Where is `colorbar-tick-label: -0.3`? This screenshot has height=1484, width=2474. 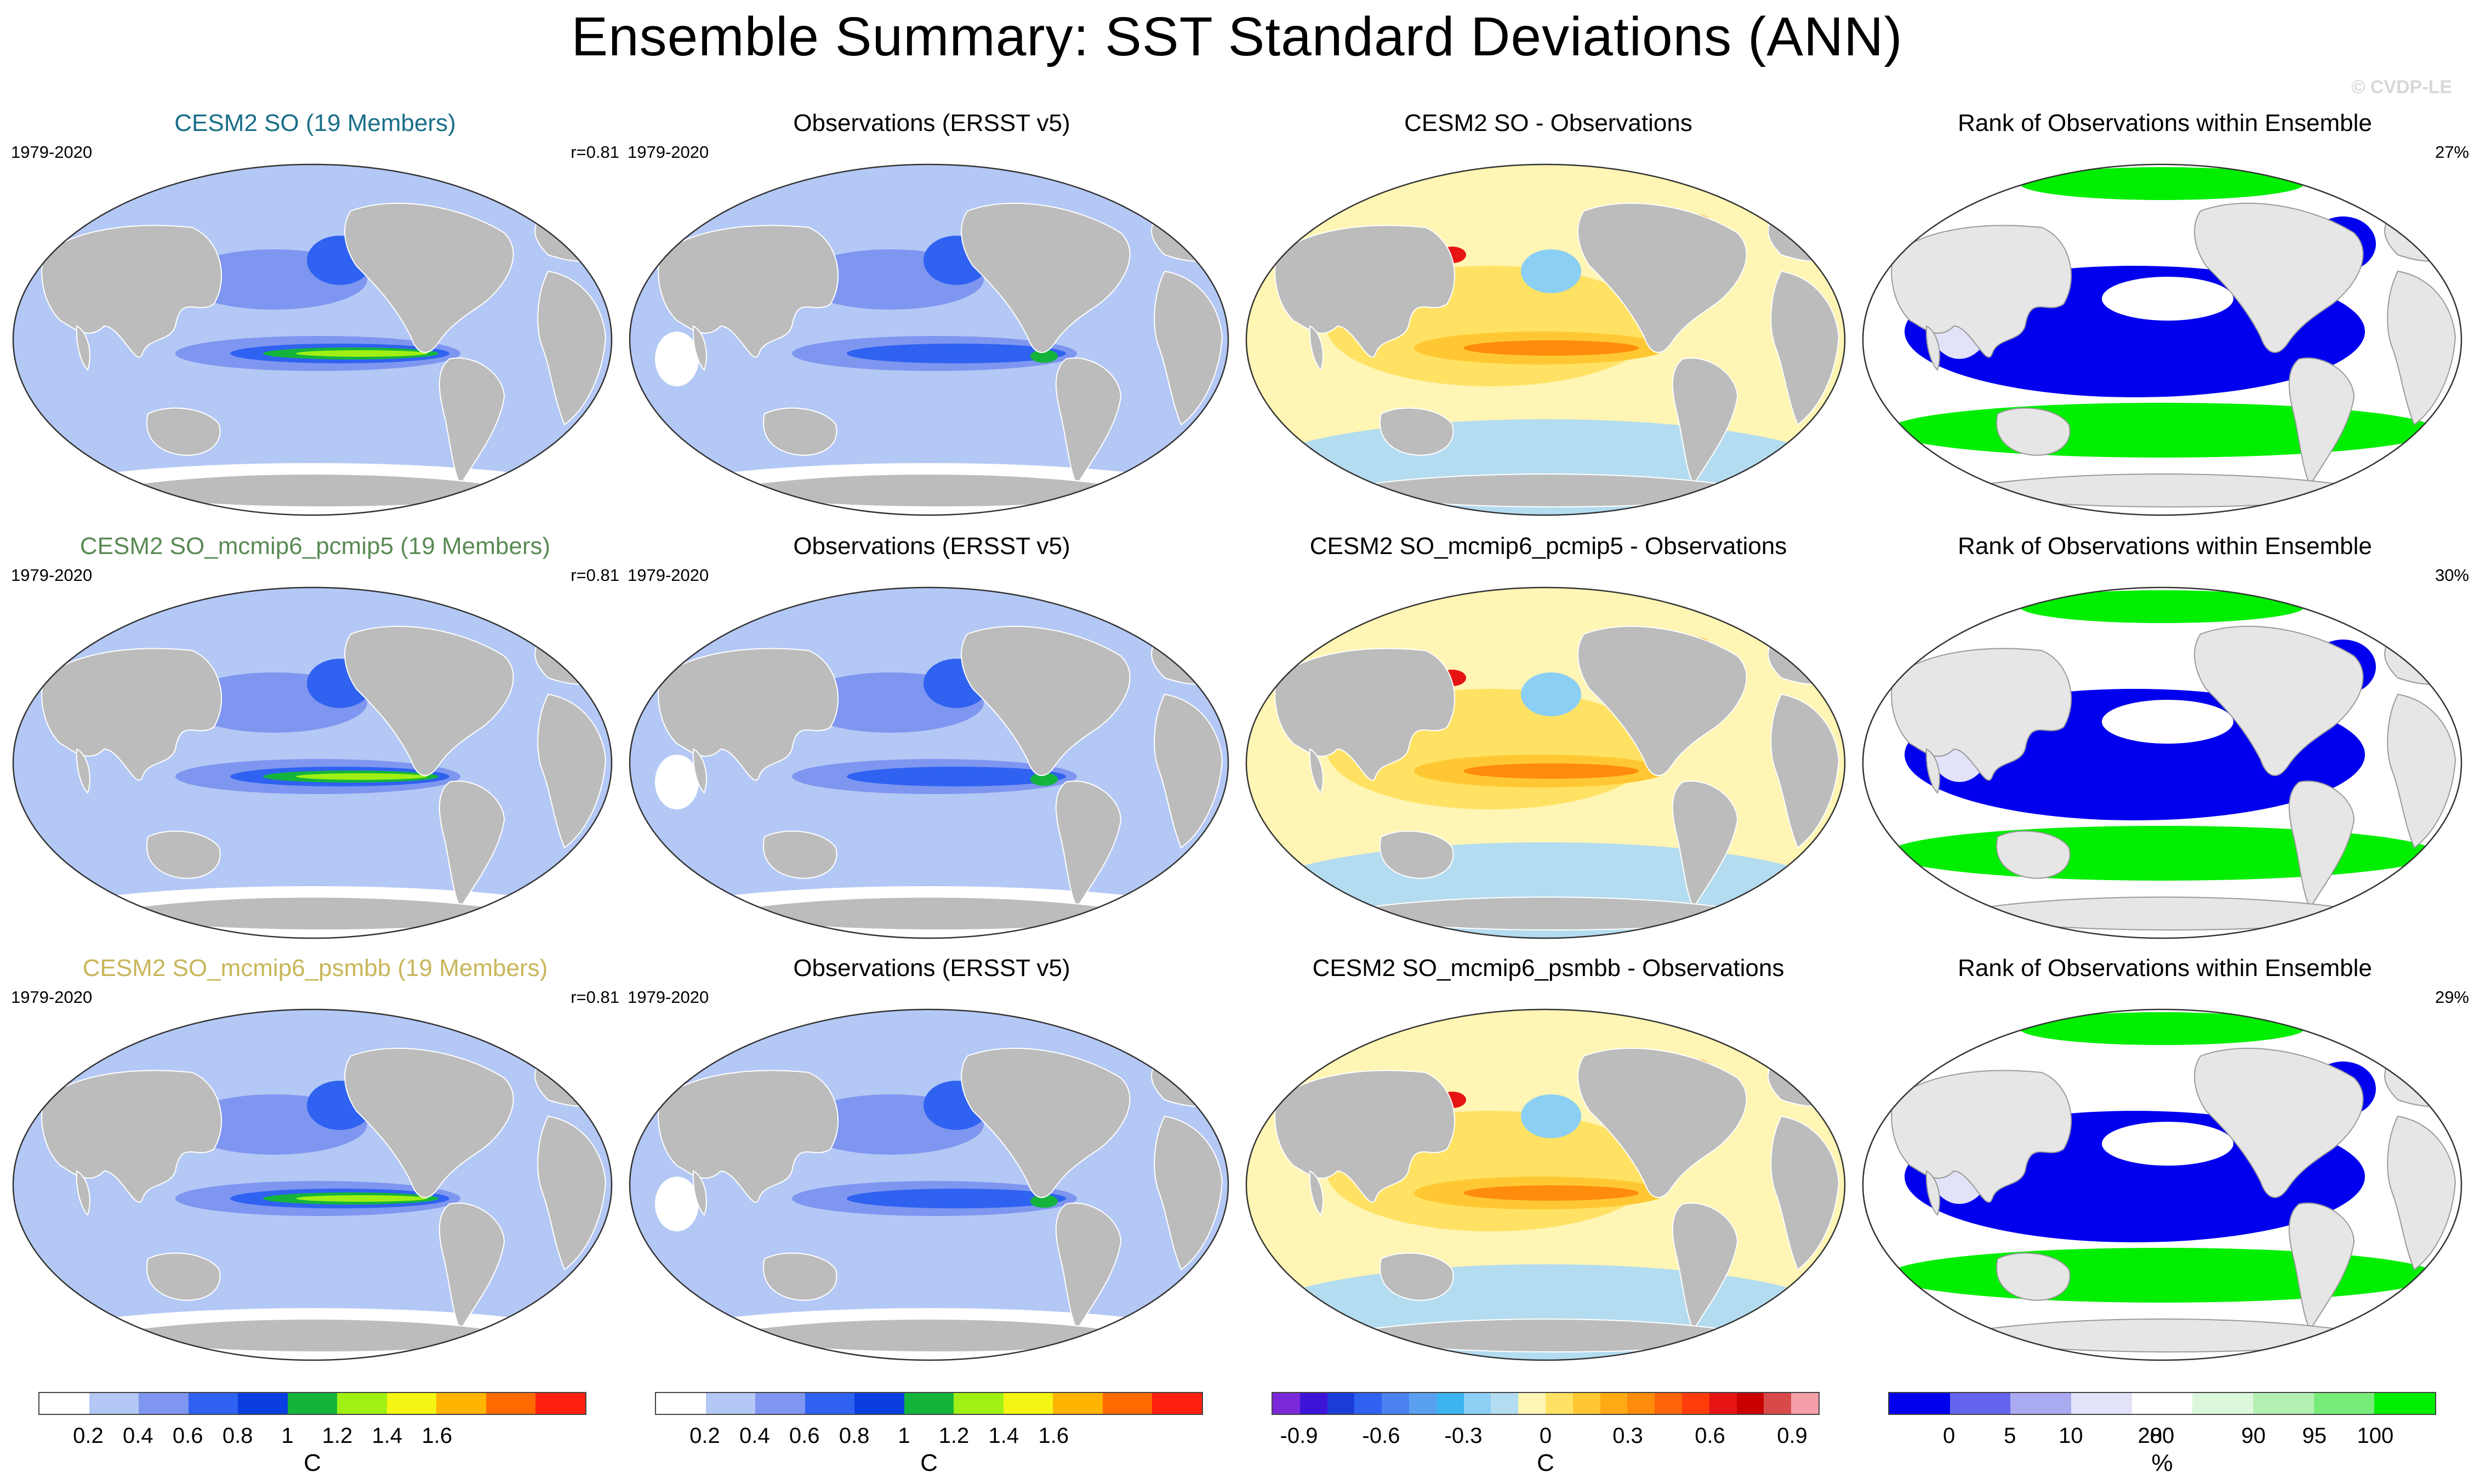 colorbar-tick-label: -0.3 is located at coordinates (1463, 1436).